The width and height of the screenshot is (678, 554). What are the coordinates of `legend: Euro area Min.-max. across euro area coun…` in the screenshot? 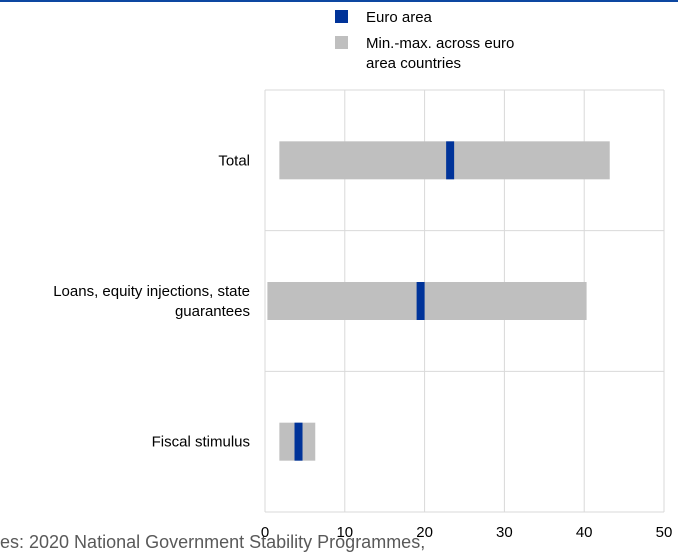 It's located at (424, 40).